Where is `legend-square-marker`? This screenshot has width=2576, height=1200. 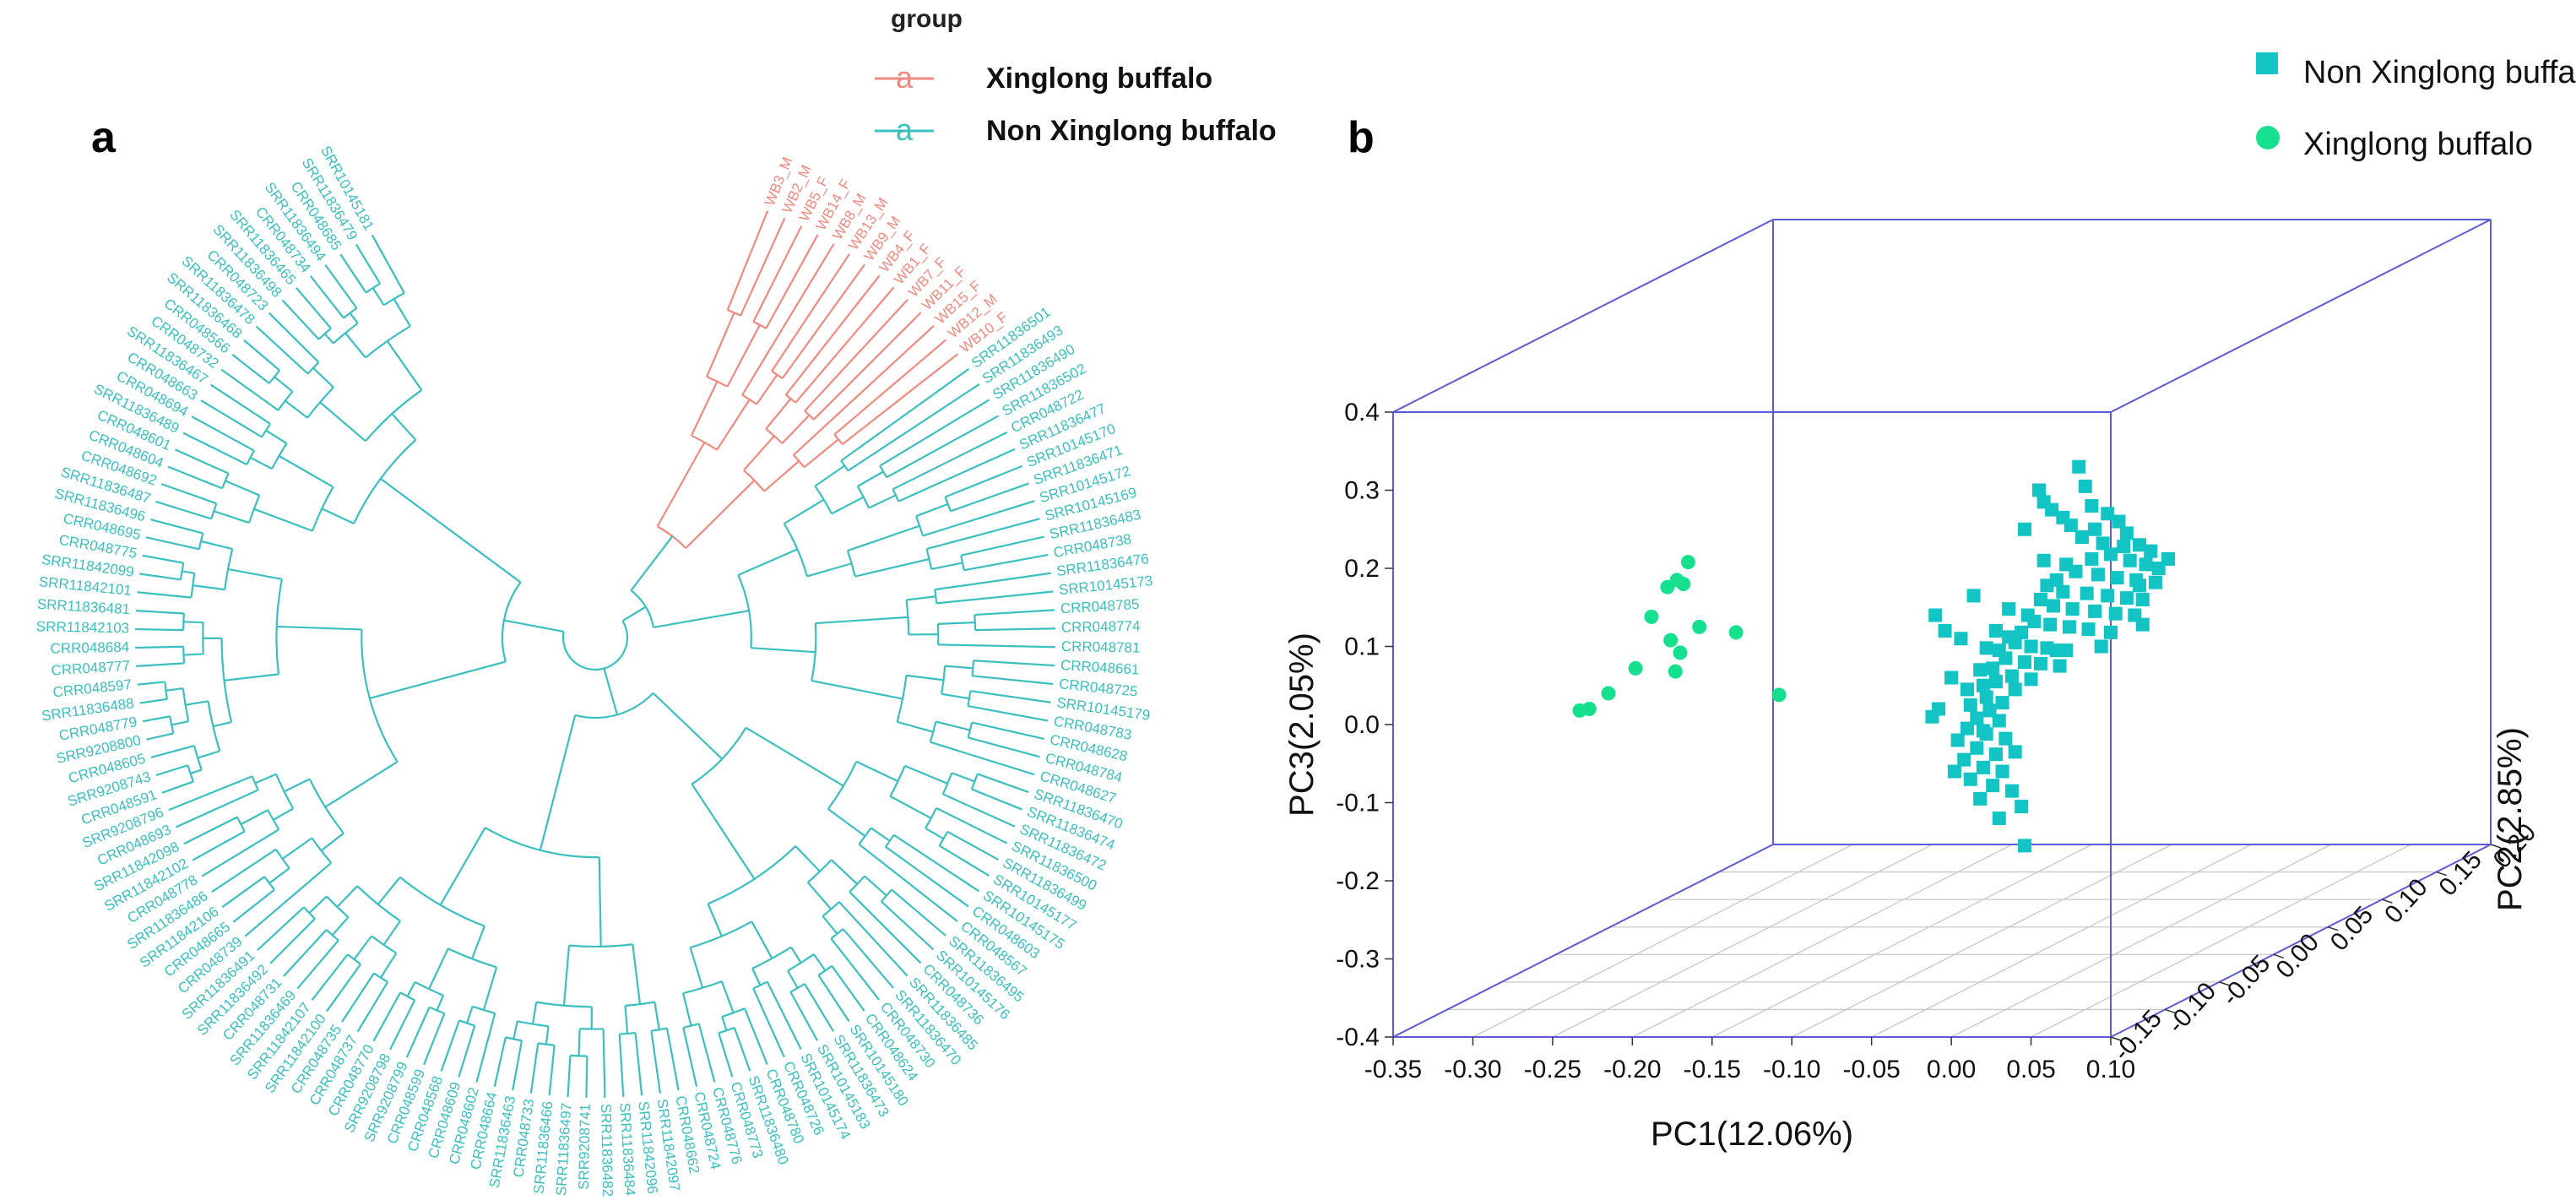 legend-square-marker is located at coordinates (2267, 63).